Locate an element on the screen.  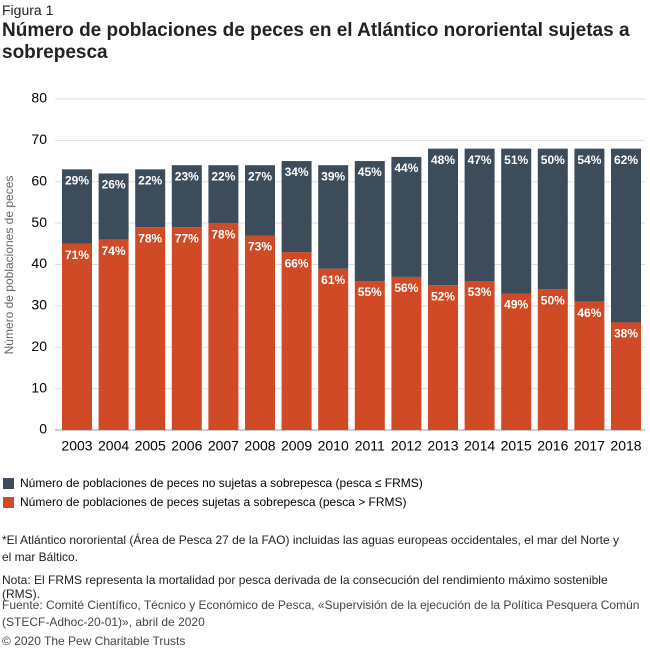
y-tick-label: 50 is located at coordinates (39, 222).